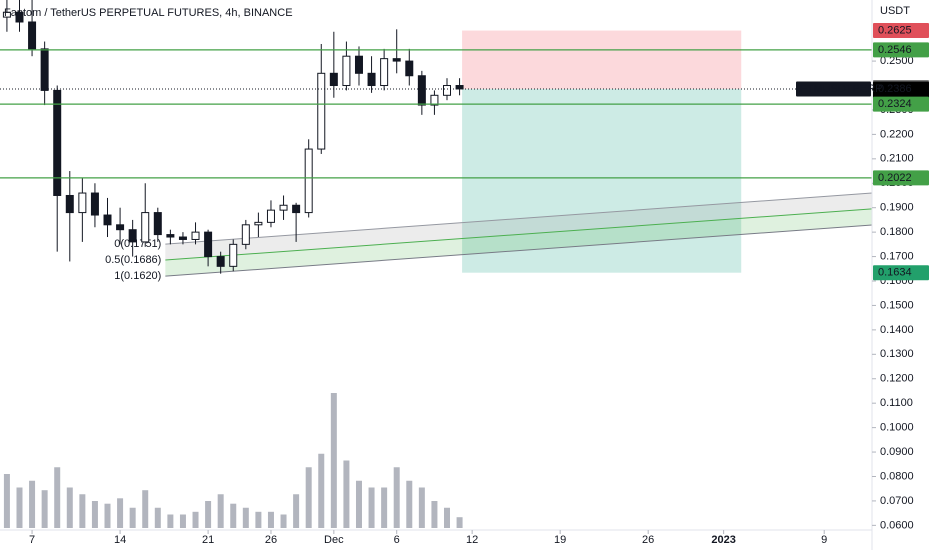 Image resolution: width=932 pixels, height=550 pixels. What do you see at coordinates (897, 159) in the screenshot?
I see `y-tick-label: 0.2100` at bounding box center [897, 159].